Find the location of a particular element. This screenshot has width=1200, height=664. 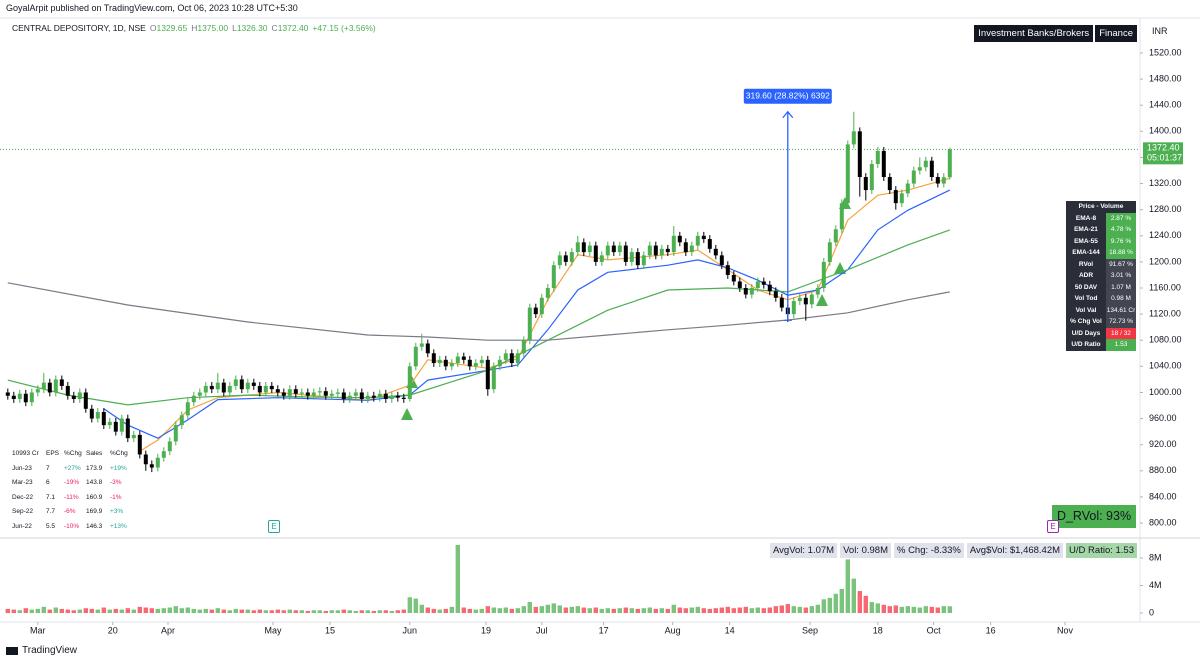

x-tick-label: 20 is located at coordinates (113, 630).